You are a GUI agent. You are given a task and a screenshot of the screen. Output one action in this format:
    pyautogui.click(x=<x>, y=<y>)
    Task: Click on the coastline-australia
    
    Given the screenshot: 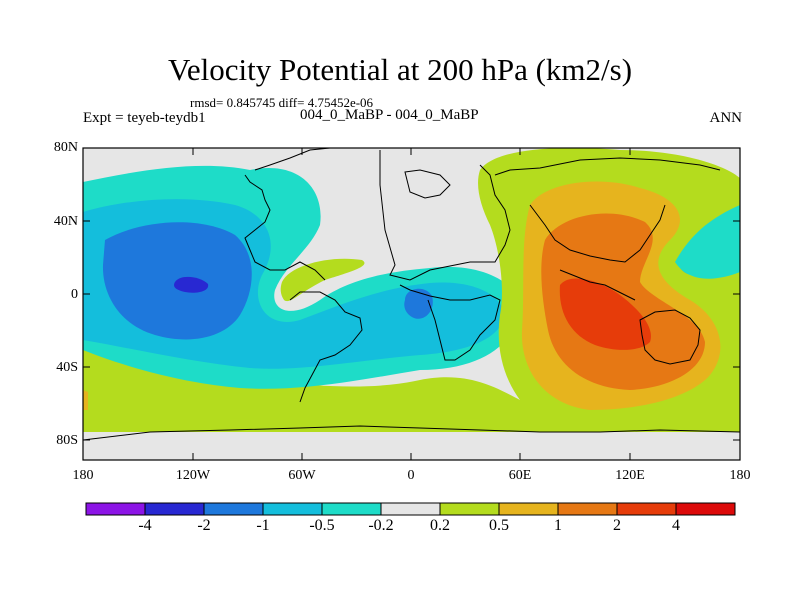 What is the action you would take?
    pyautogui.click(x=670, y=337)
    